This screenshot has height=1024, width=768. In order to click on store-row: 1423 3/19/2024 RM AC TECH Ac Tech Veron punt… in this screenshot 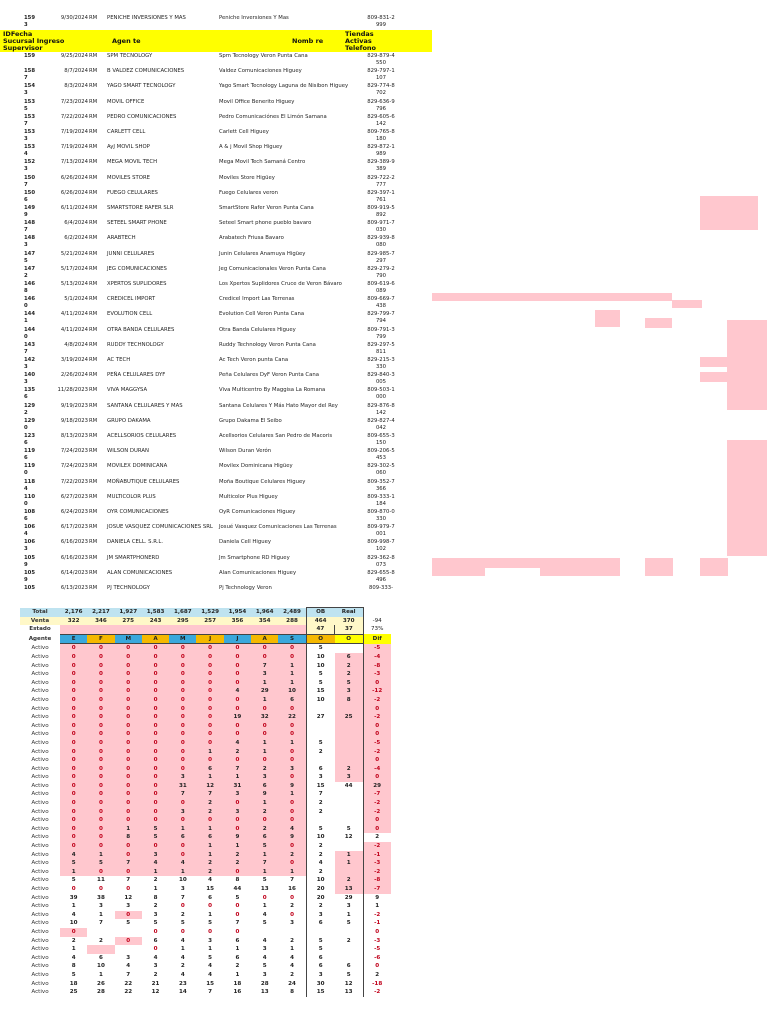, I will do `click(200, 364)`.